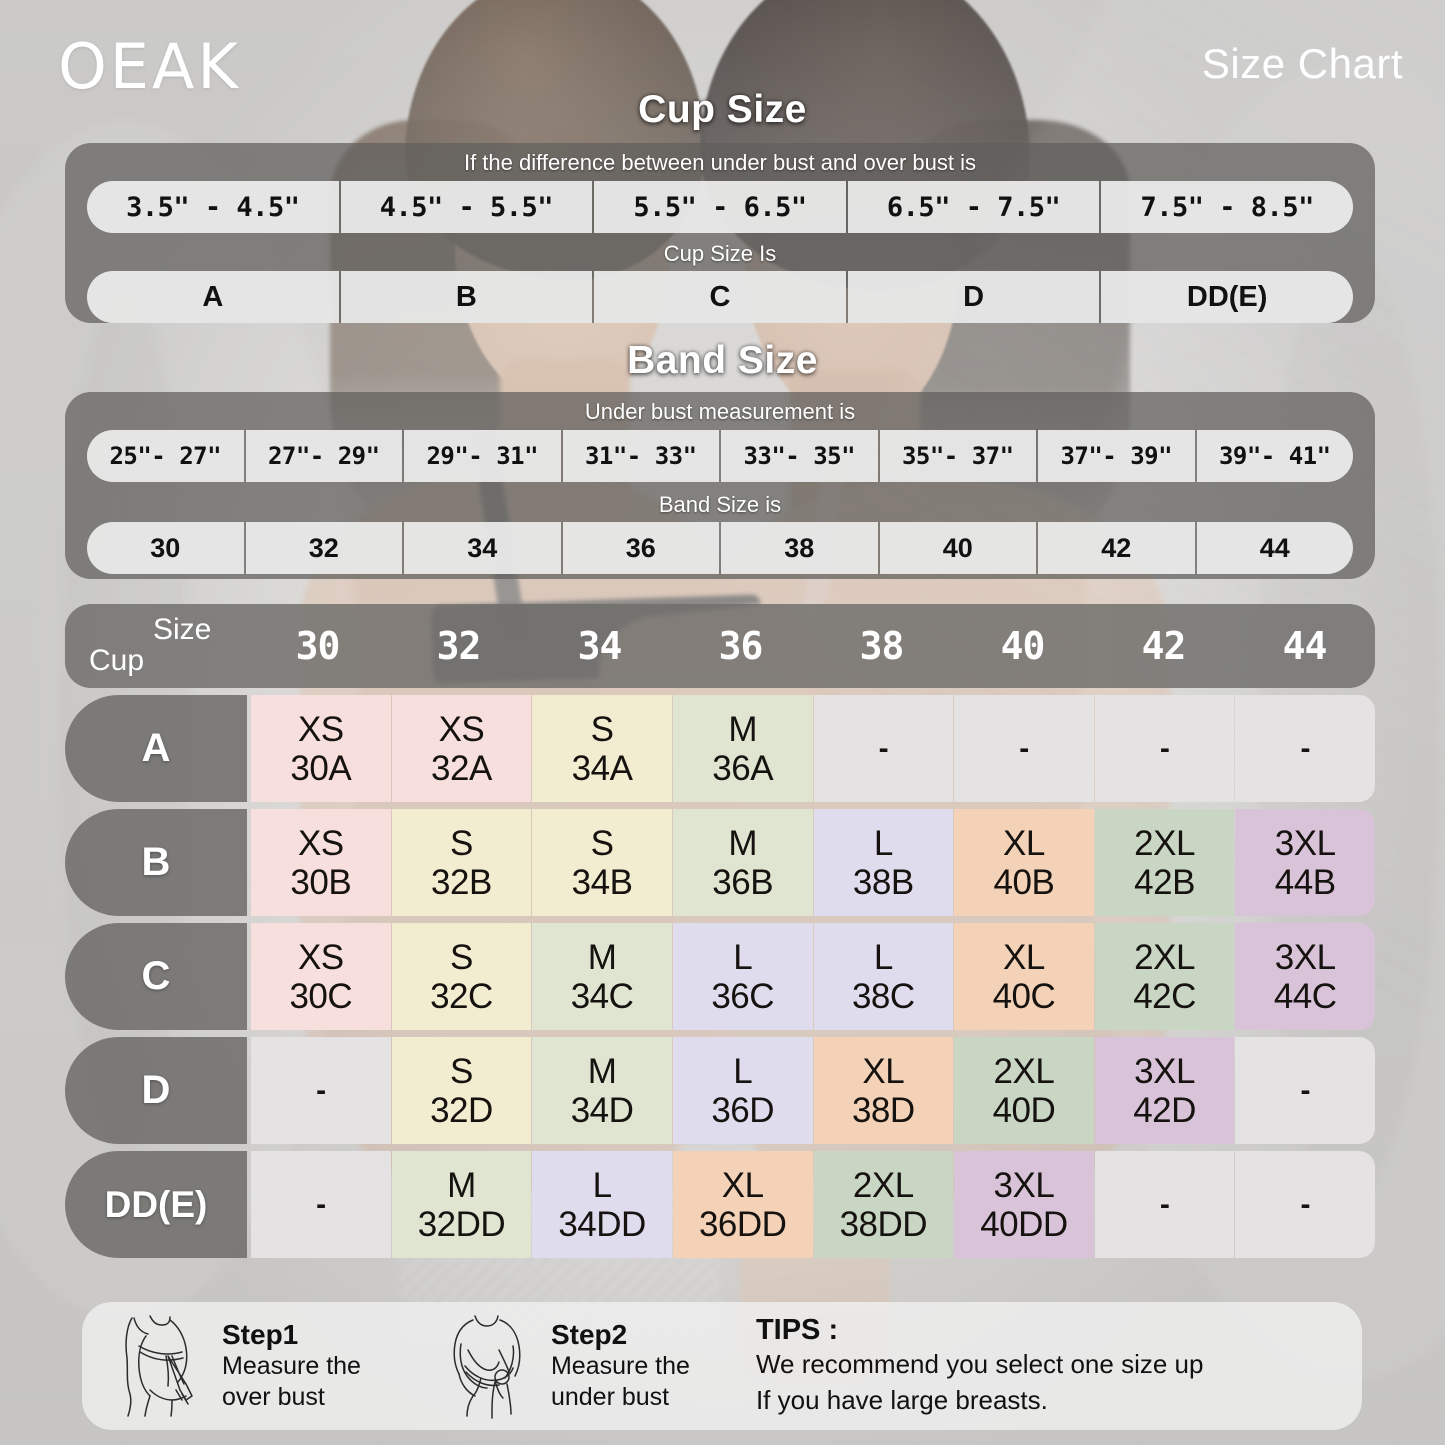 The width and height of the screenshot is (1445, 1445). Describe the element at coordinates (1024, 882) in the screenshot. I see `cell-code-label: 40B` at that location.